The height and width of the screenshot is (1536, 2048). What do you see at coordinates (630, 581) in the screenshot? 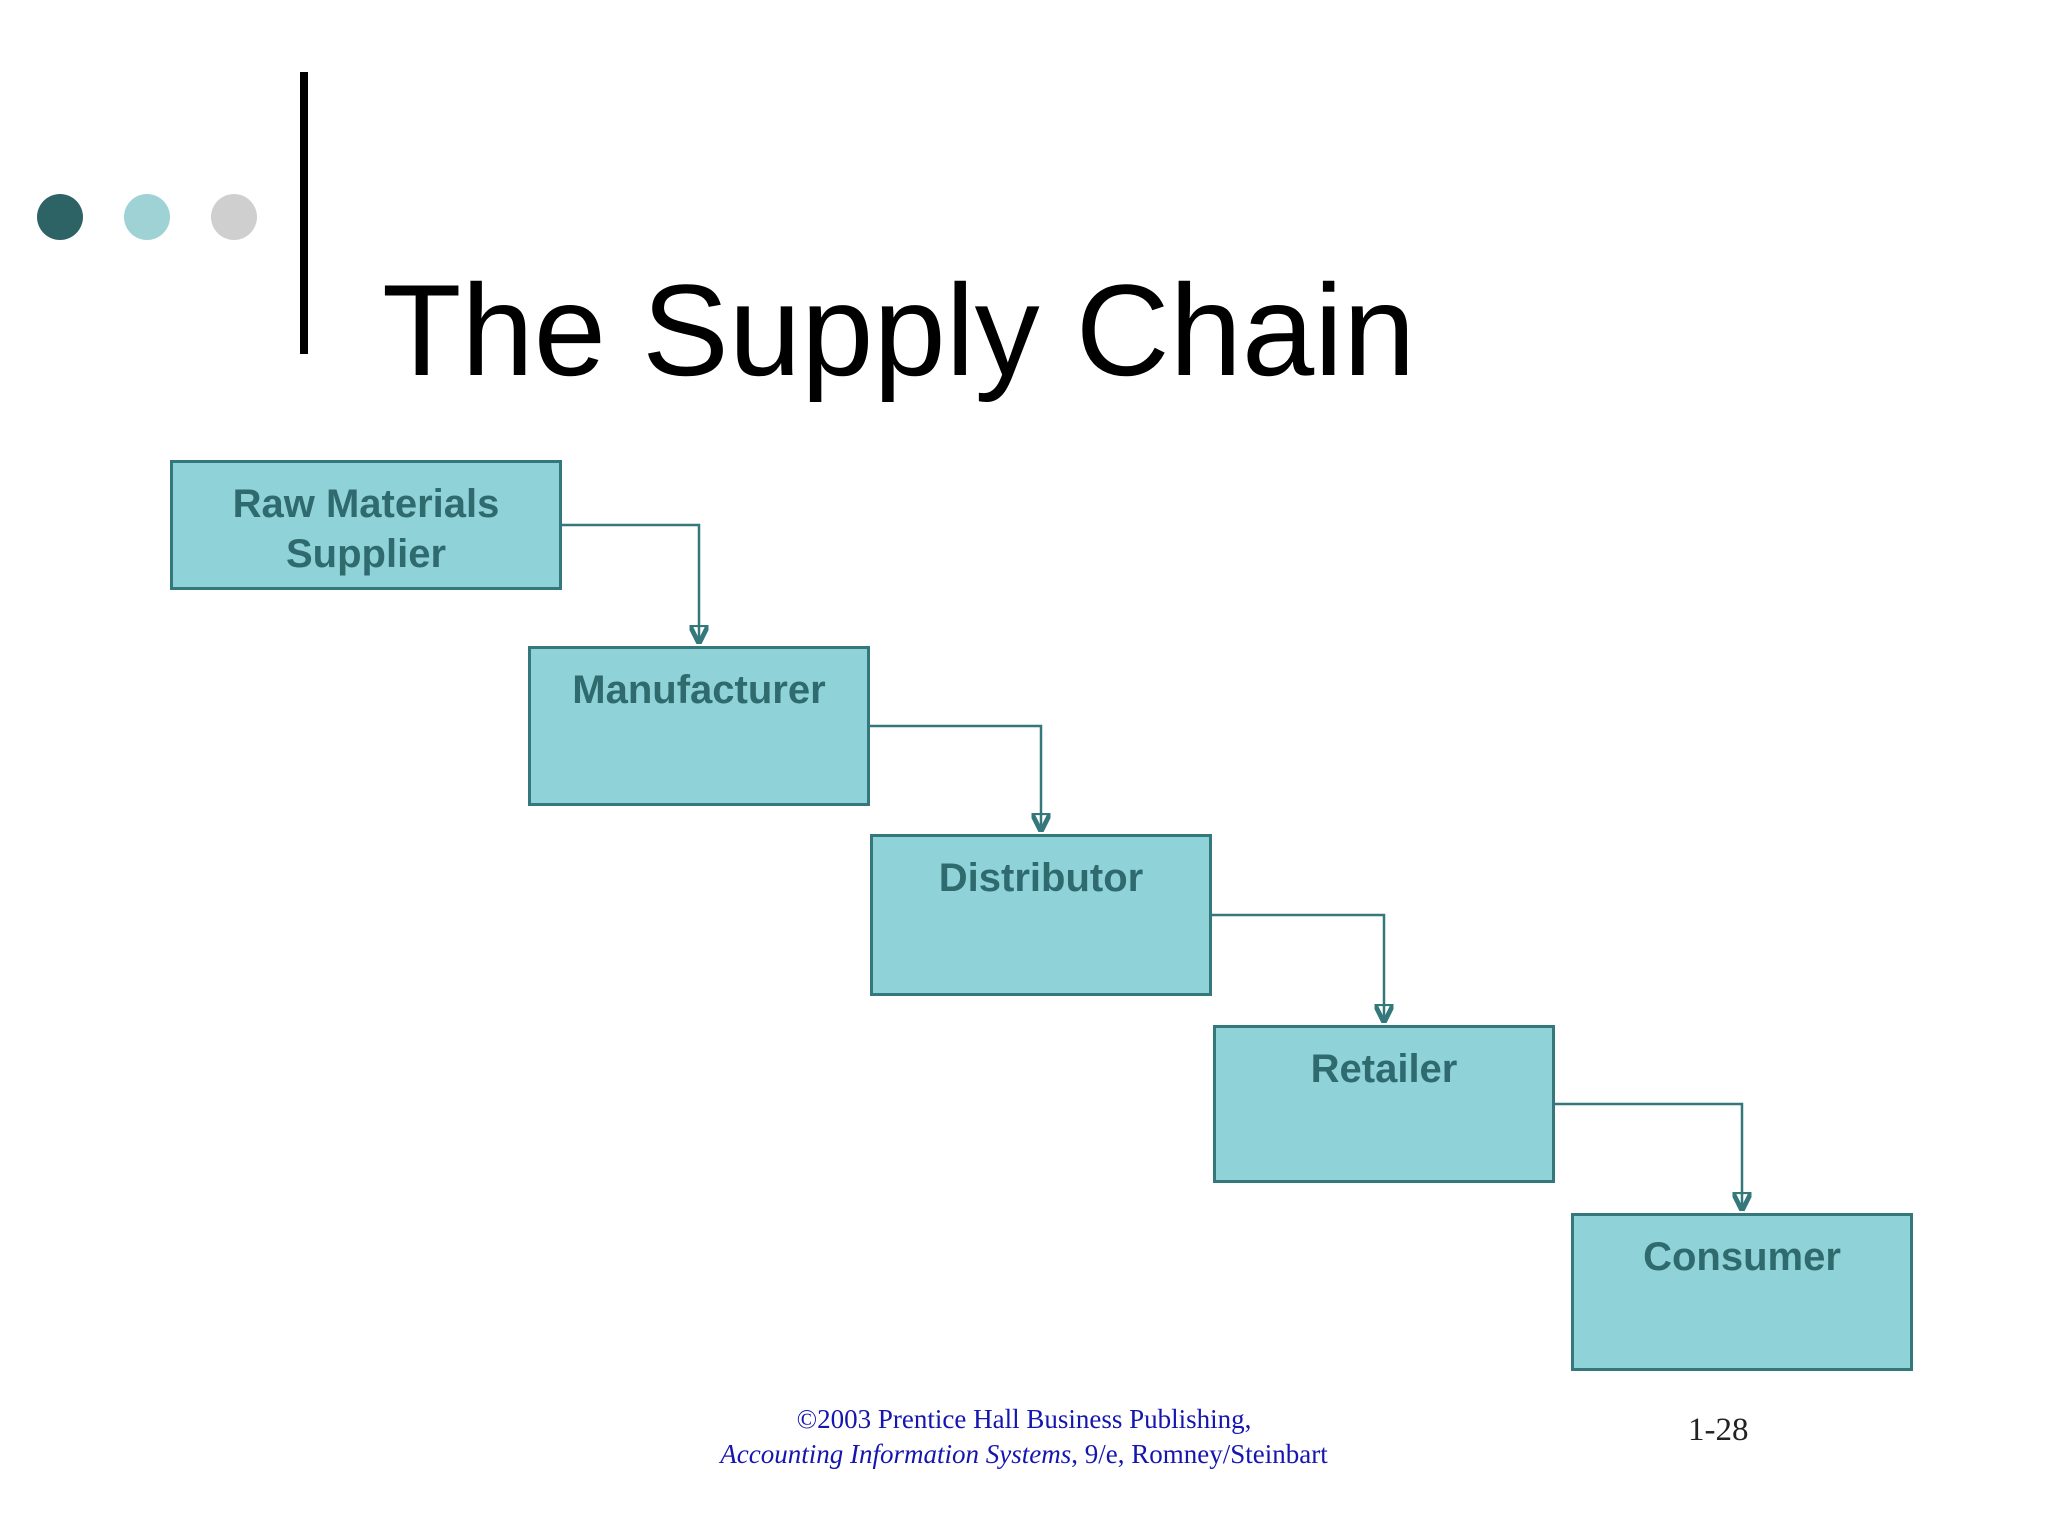
I see `connector-arrow-supplier-manufacturer` at bounding box center [630, 581].